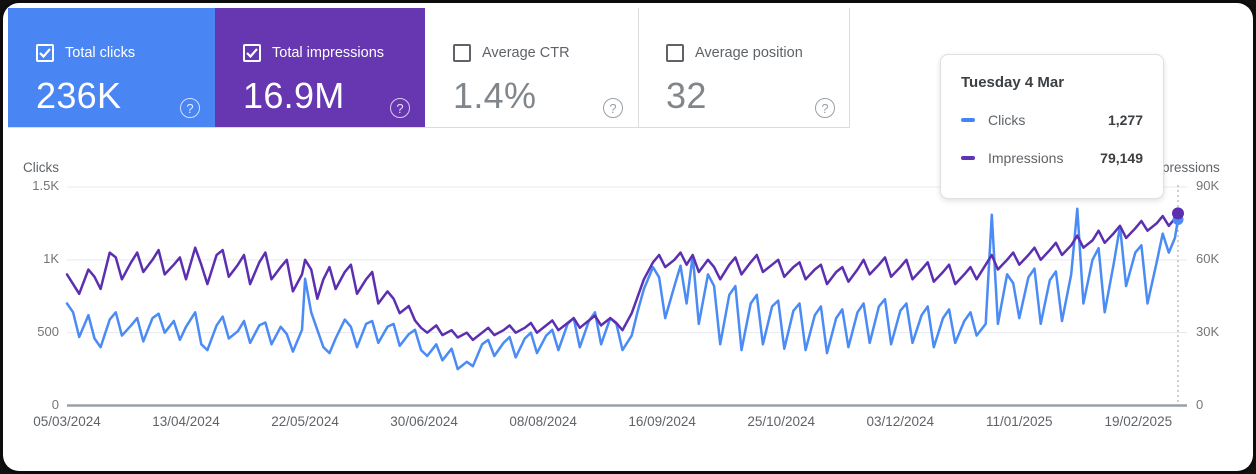 The height and width of the screenshot is (474, 1256). What do you see at coordinates (45, 185) in the screenshot?
I see `left-axis-tick-label: 1.5K` at bounding box center [45, 185].